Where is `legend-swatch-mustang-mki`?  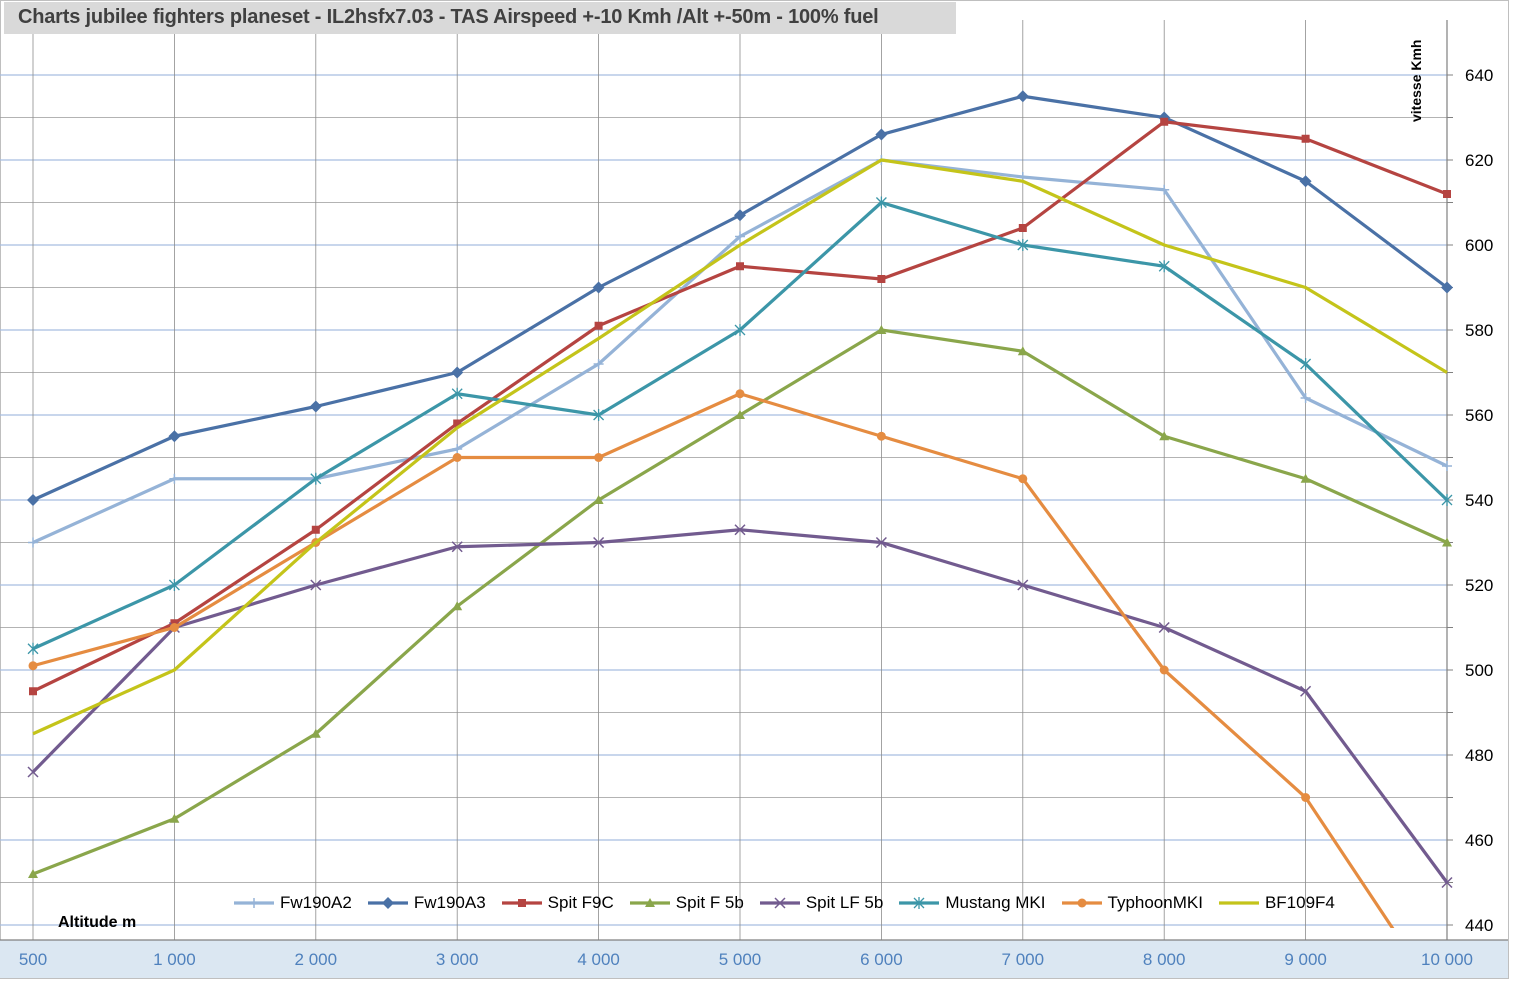
legend-swatch-mustang-mki is located at coordinates (919, 903).